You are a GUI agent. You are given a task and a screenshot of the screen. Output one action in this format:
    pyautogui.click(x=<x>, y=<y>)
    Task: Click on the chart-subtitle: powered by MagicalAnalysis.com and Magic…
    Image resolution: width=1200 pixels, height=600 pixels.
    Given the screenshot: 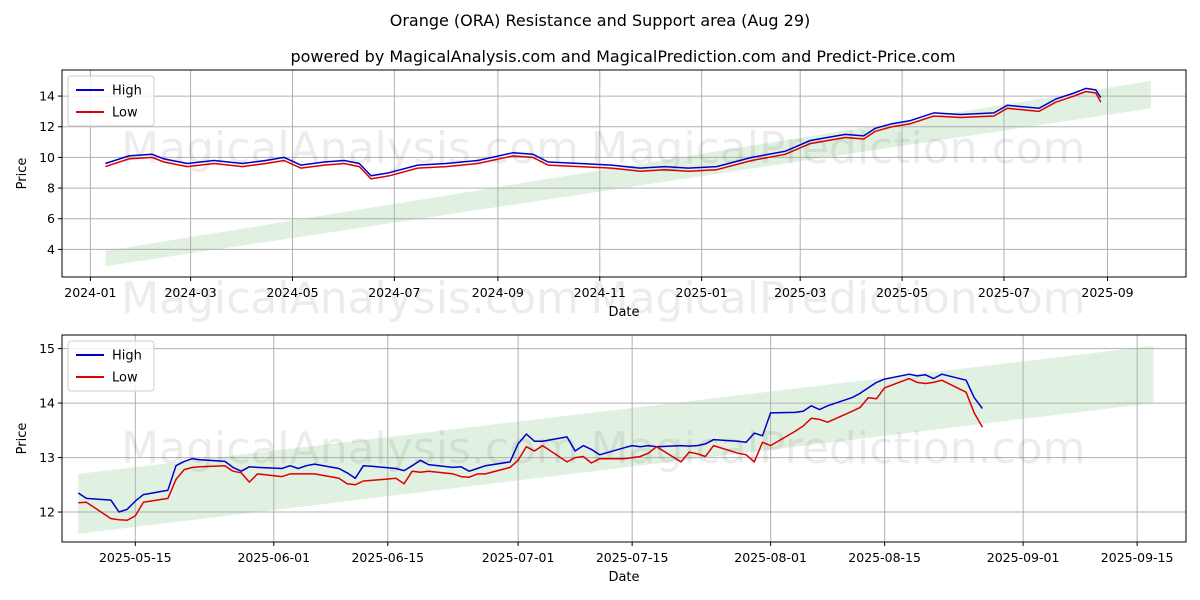 What is the action you would take?
    pyautogui.click(x=622, y=56)
    